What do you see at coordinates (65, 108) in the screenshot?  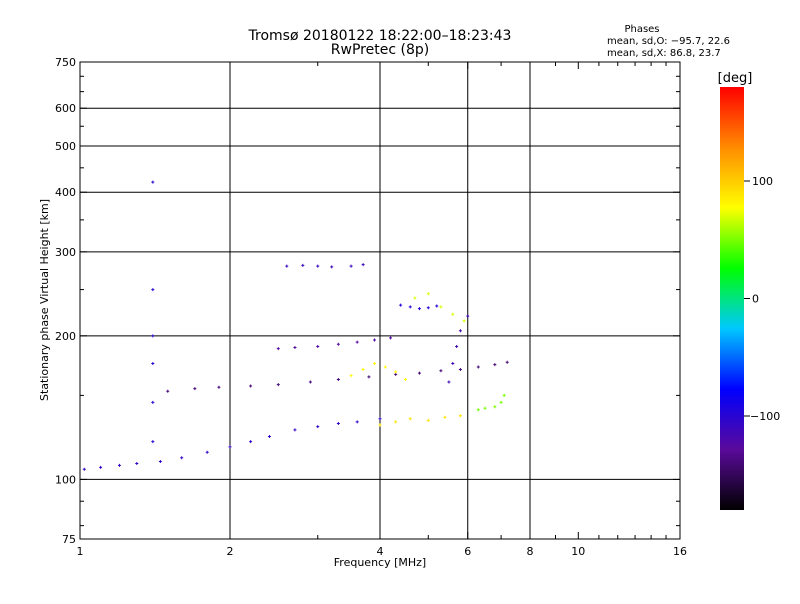 I see `y-tick-label: 600` at bounding box center [65, 108].